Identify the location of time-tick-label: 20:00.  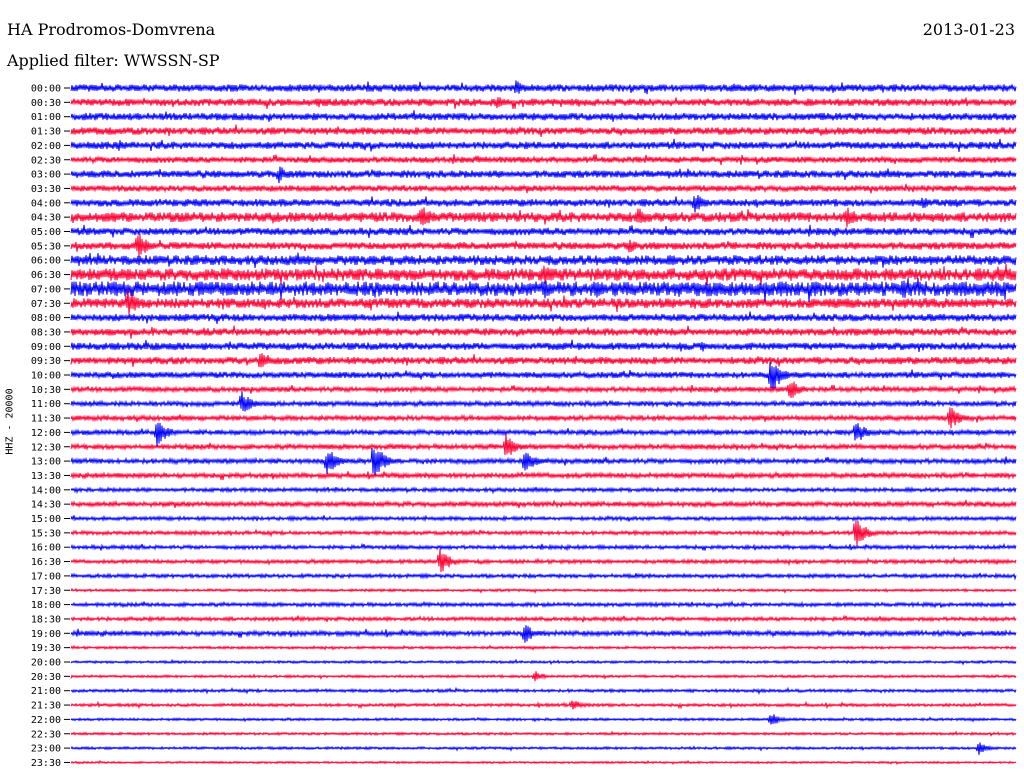
(46, 663).